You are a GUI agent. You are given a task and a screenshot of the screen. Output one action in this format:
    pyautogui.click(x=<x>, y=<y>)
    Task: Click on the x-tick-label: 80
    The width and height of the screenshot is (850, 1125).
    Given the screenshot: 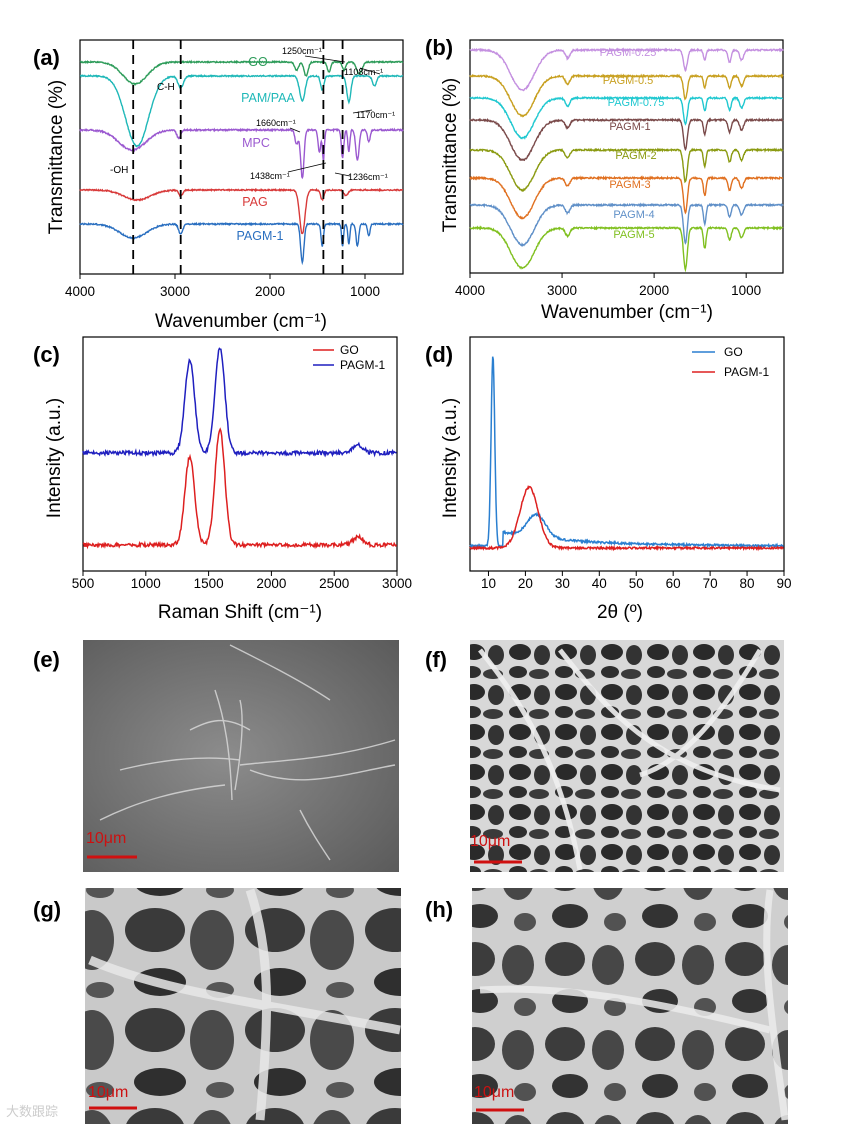 What is the action you would take?
    pyautogui.click(x=747, y=583)
    